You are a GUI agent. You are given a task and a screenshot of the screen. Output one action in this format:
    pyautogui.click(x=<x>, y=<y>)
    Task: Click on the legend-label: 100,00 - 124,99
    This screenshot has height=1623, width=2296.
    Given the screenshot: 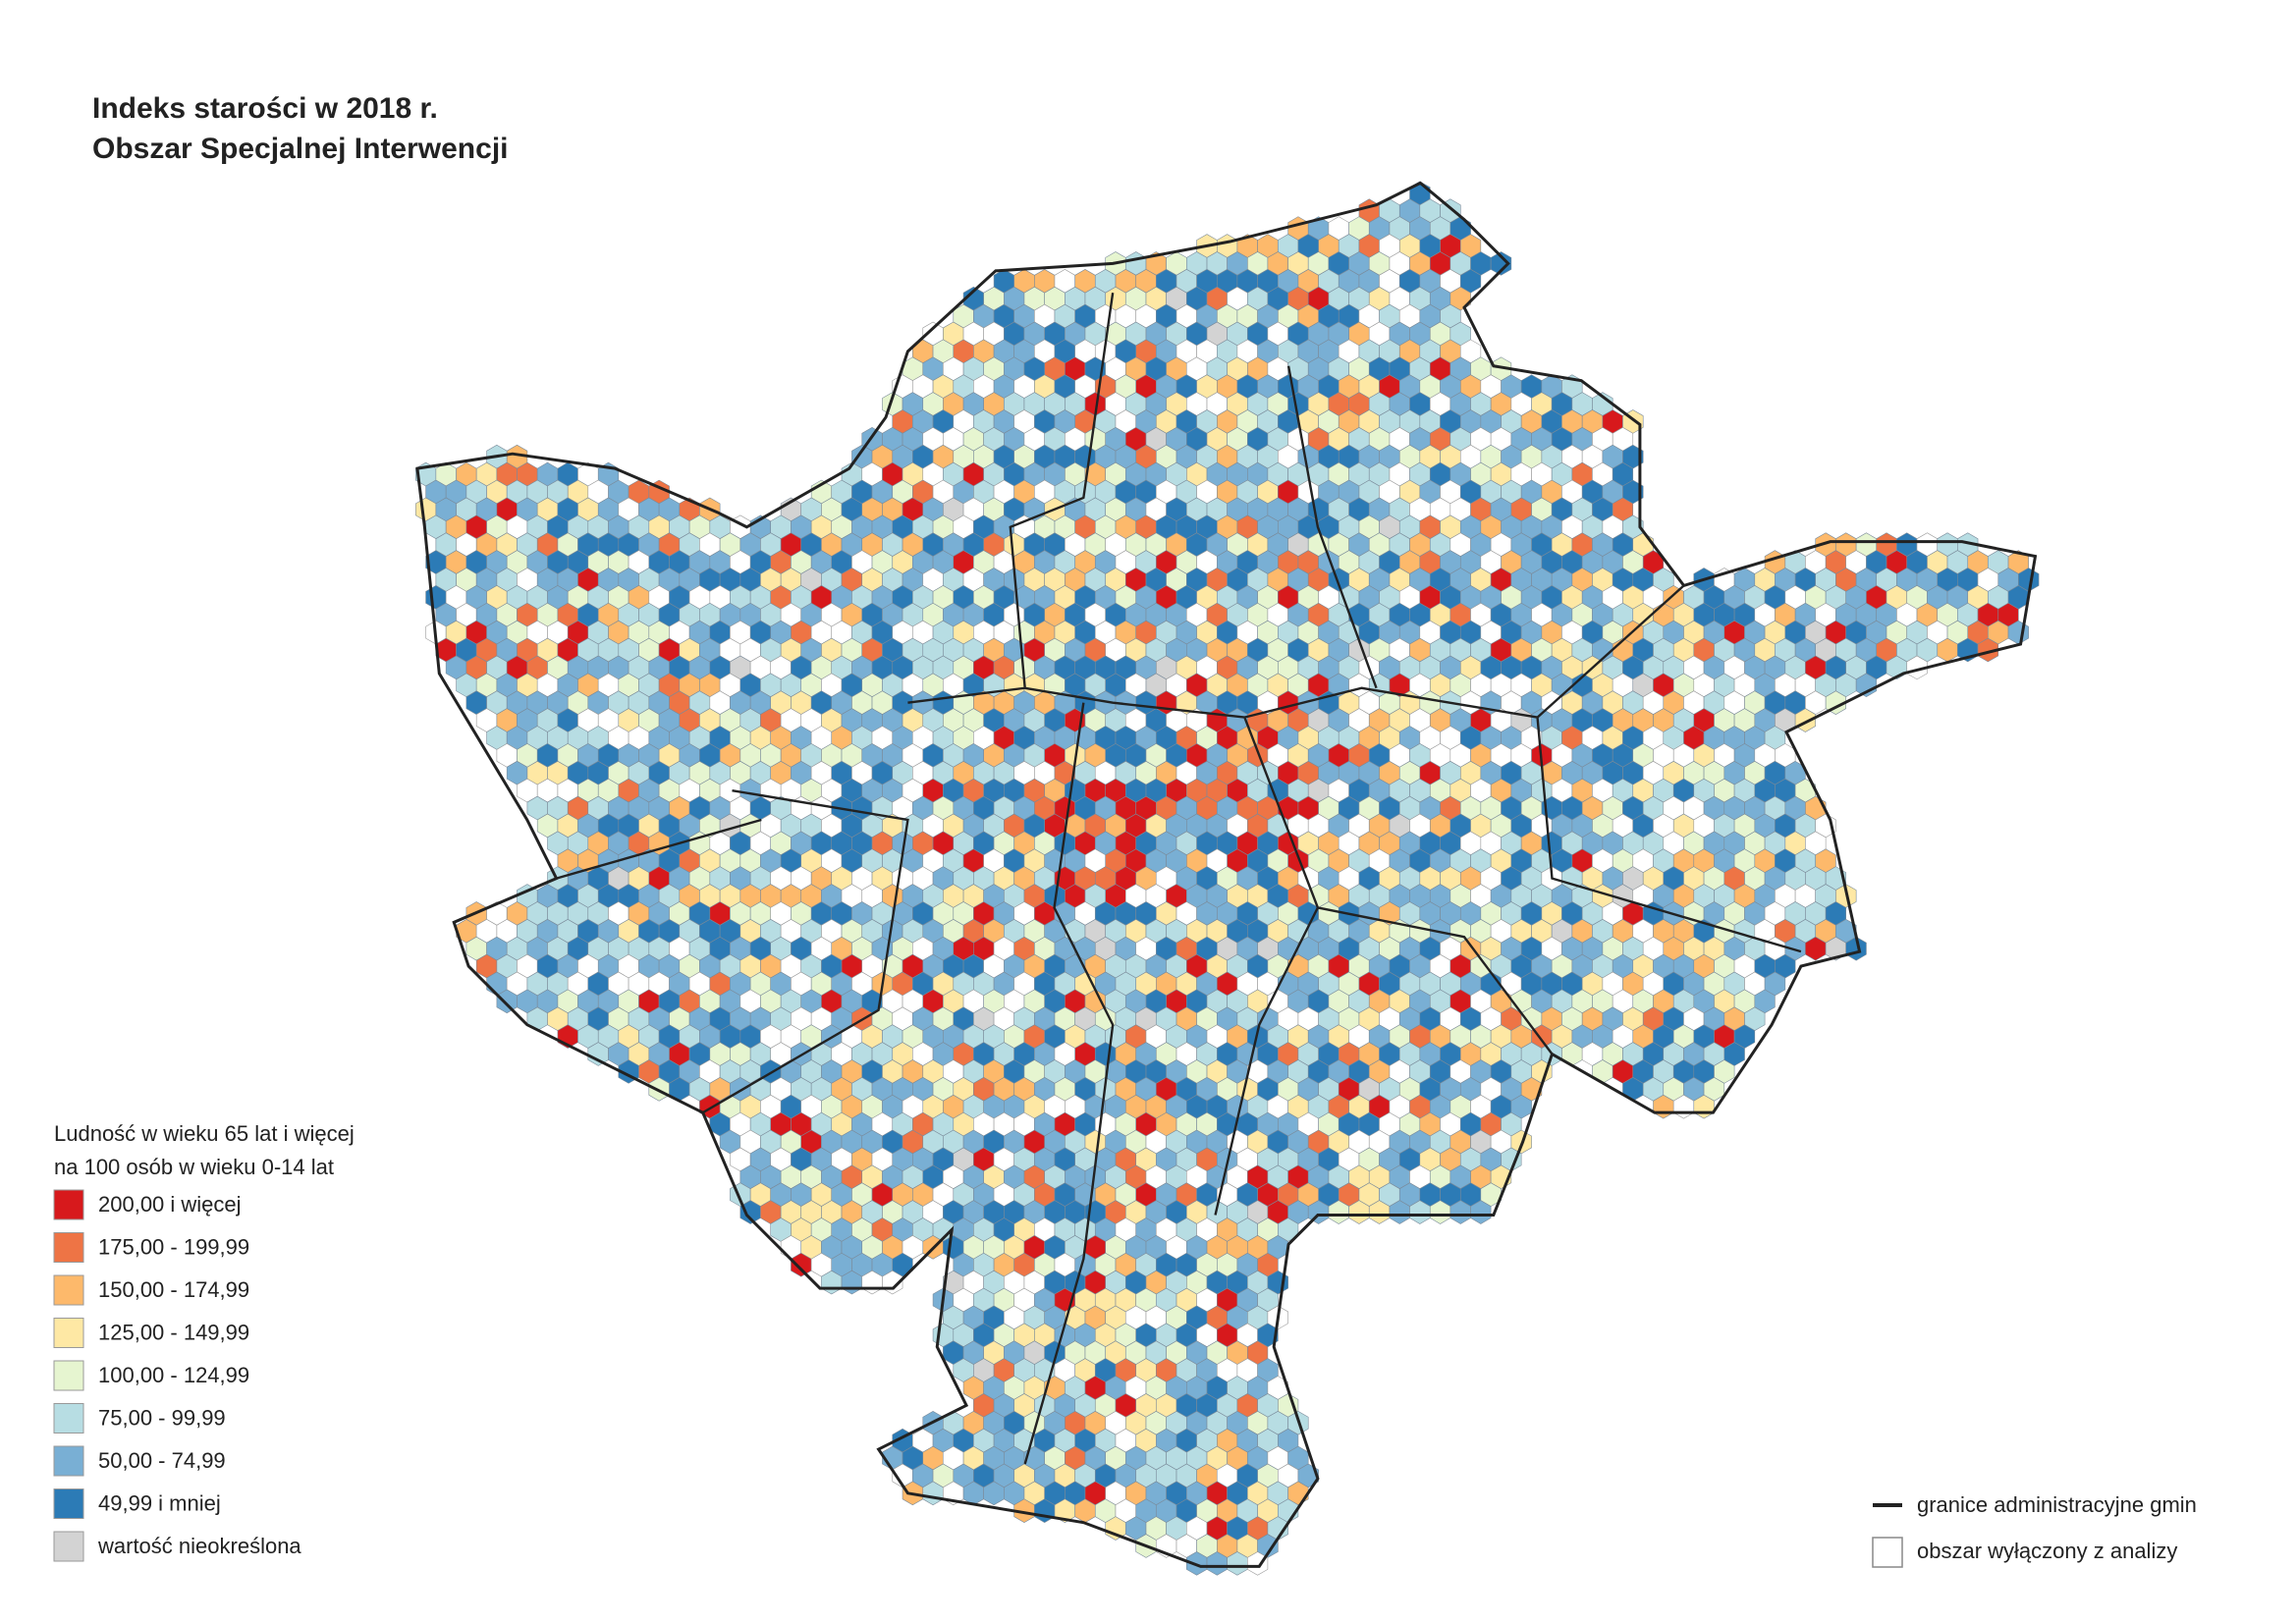 What is the action you would take?
    pyautogui.click(x=173, y=1375)
    